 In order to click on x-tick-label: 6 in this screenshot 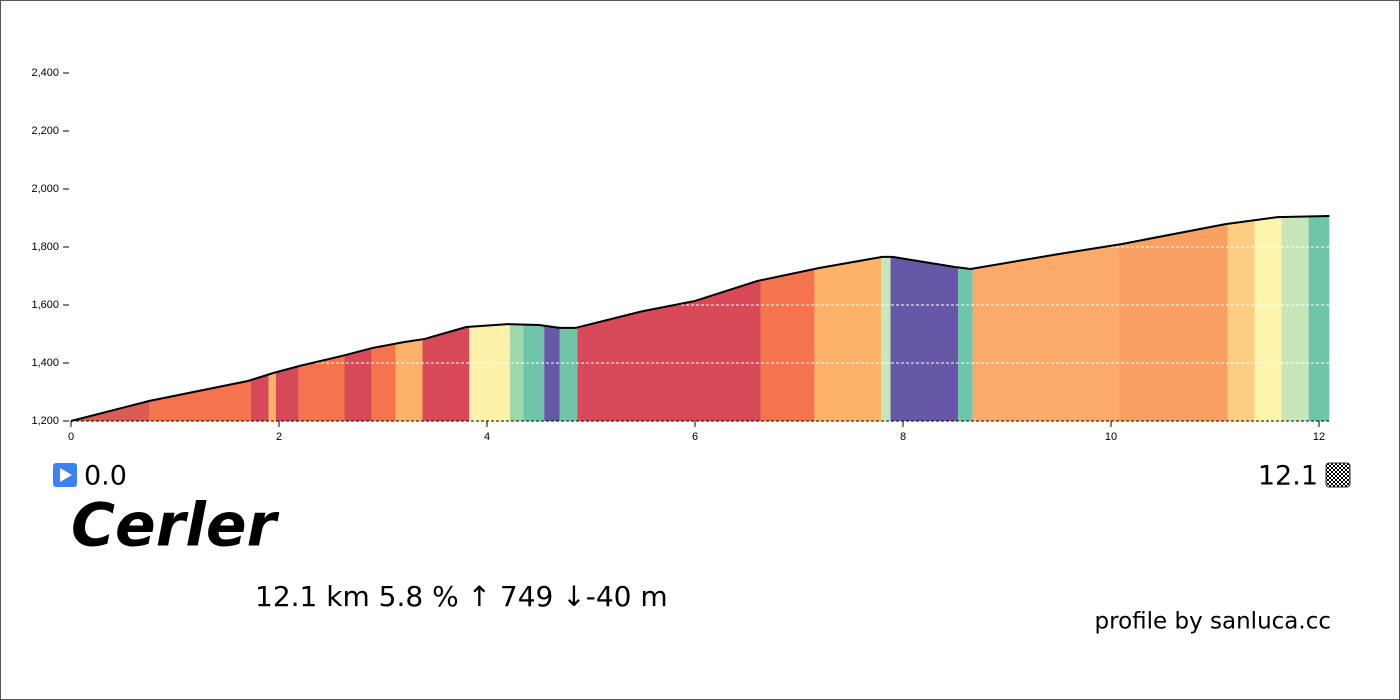, I will do `click(695, 437)`.